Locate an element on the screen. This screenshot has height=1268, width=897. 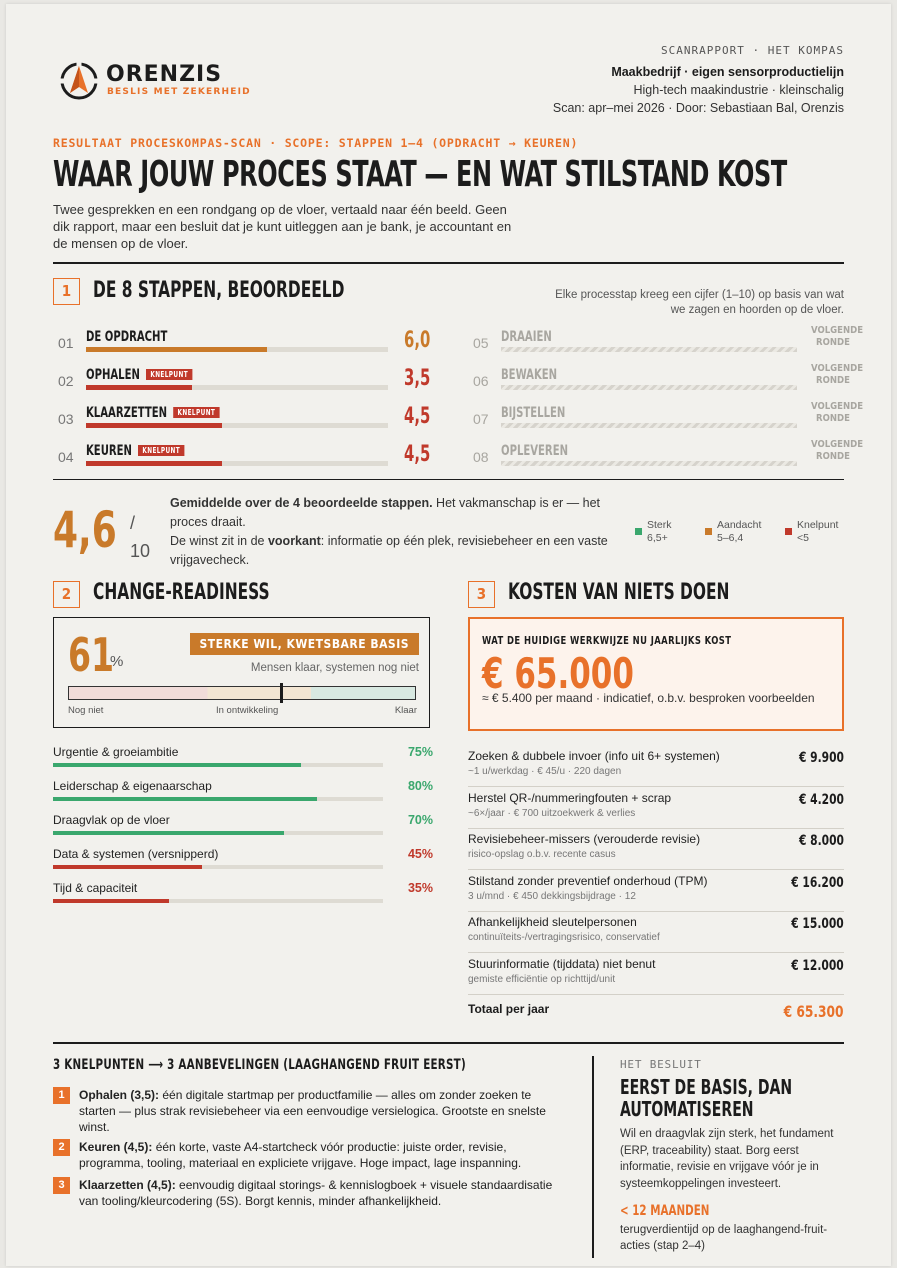
section-number-1: 1 is located at coordinates (66, 291).